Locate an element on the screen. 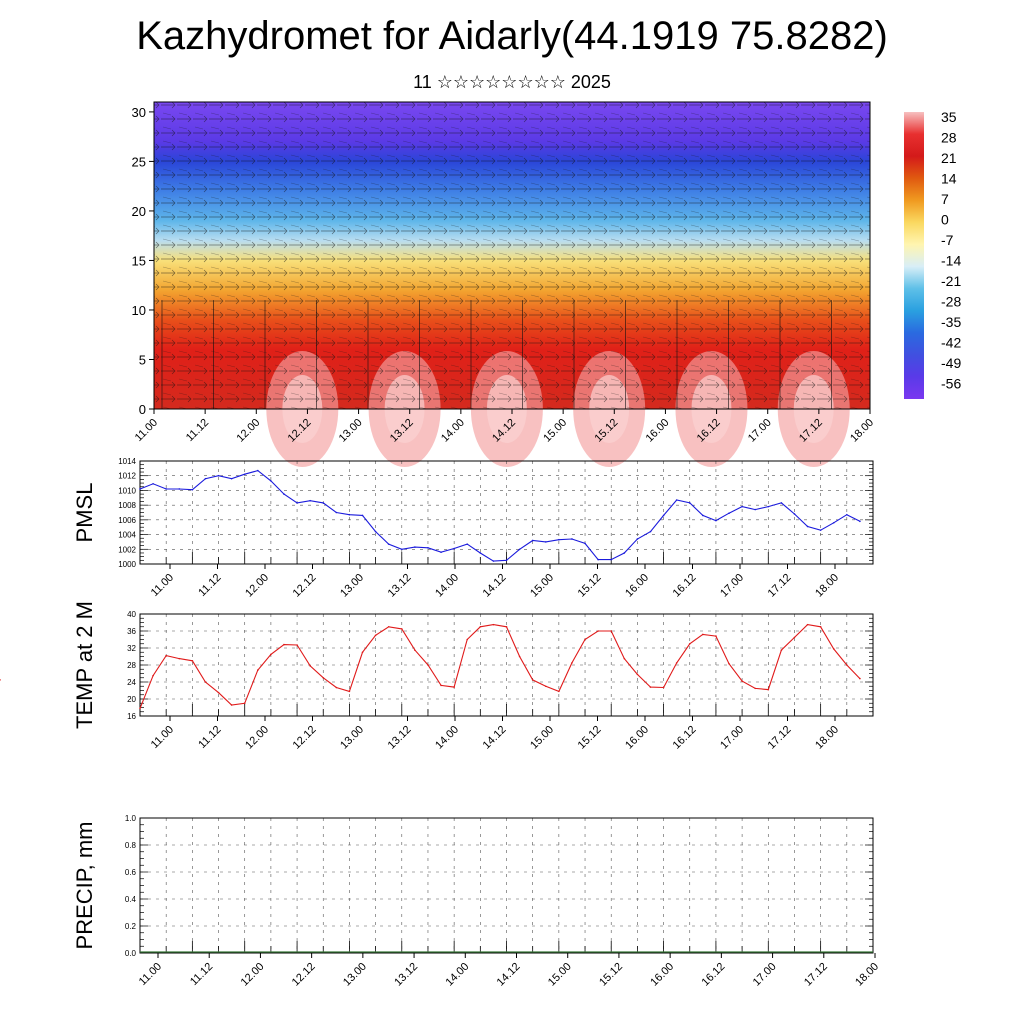 The height and width of the screenshot is (1024, 1024). colorbar-label: -28 is located at coordinates (951, 302).